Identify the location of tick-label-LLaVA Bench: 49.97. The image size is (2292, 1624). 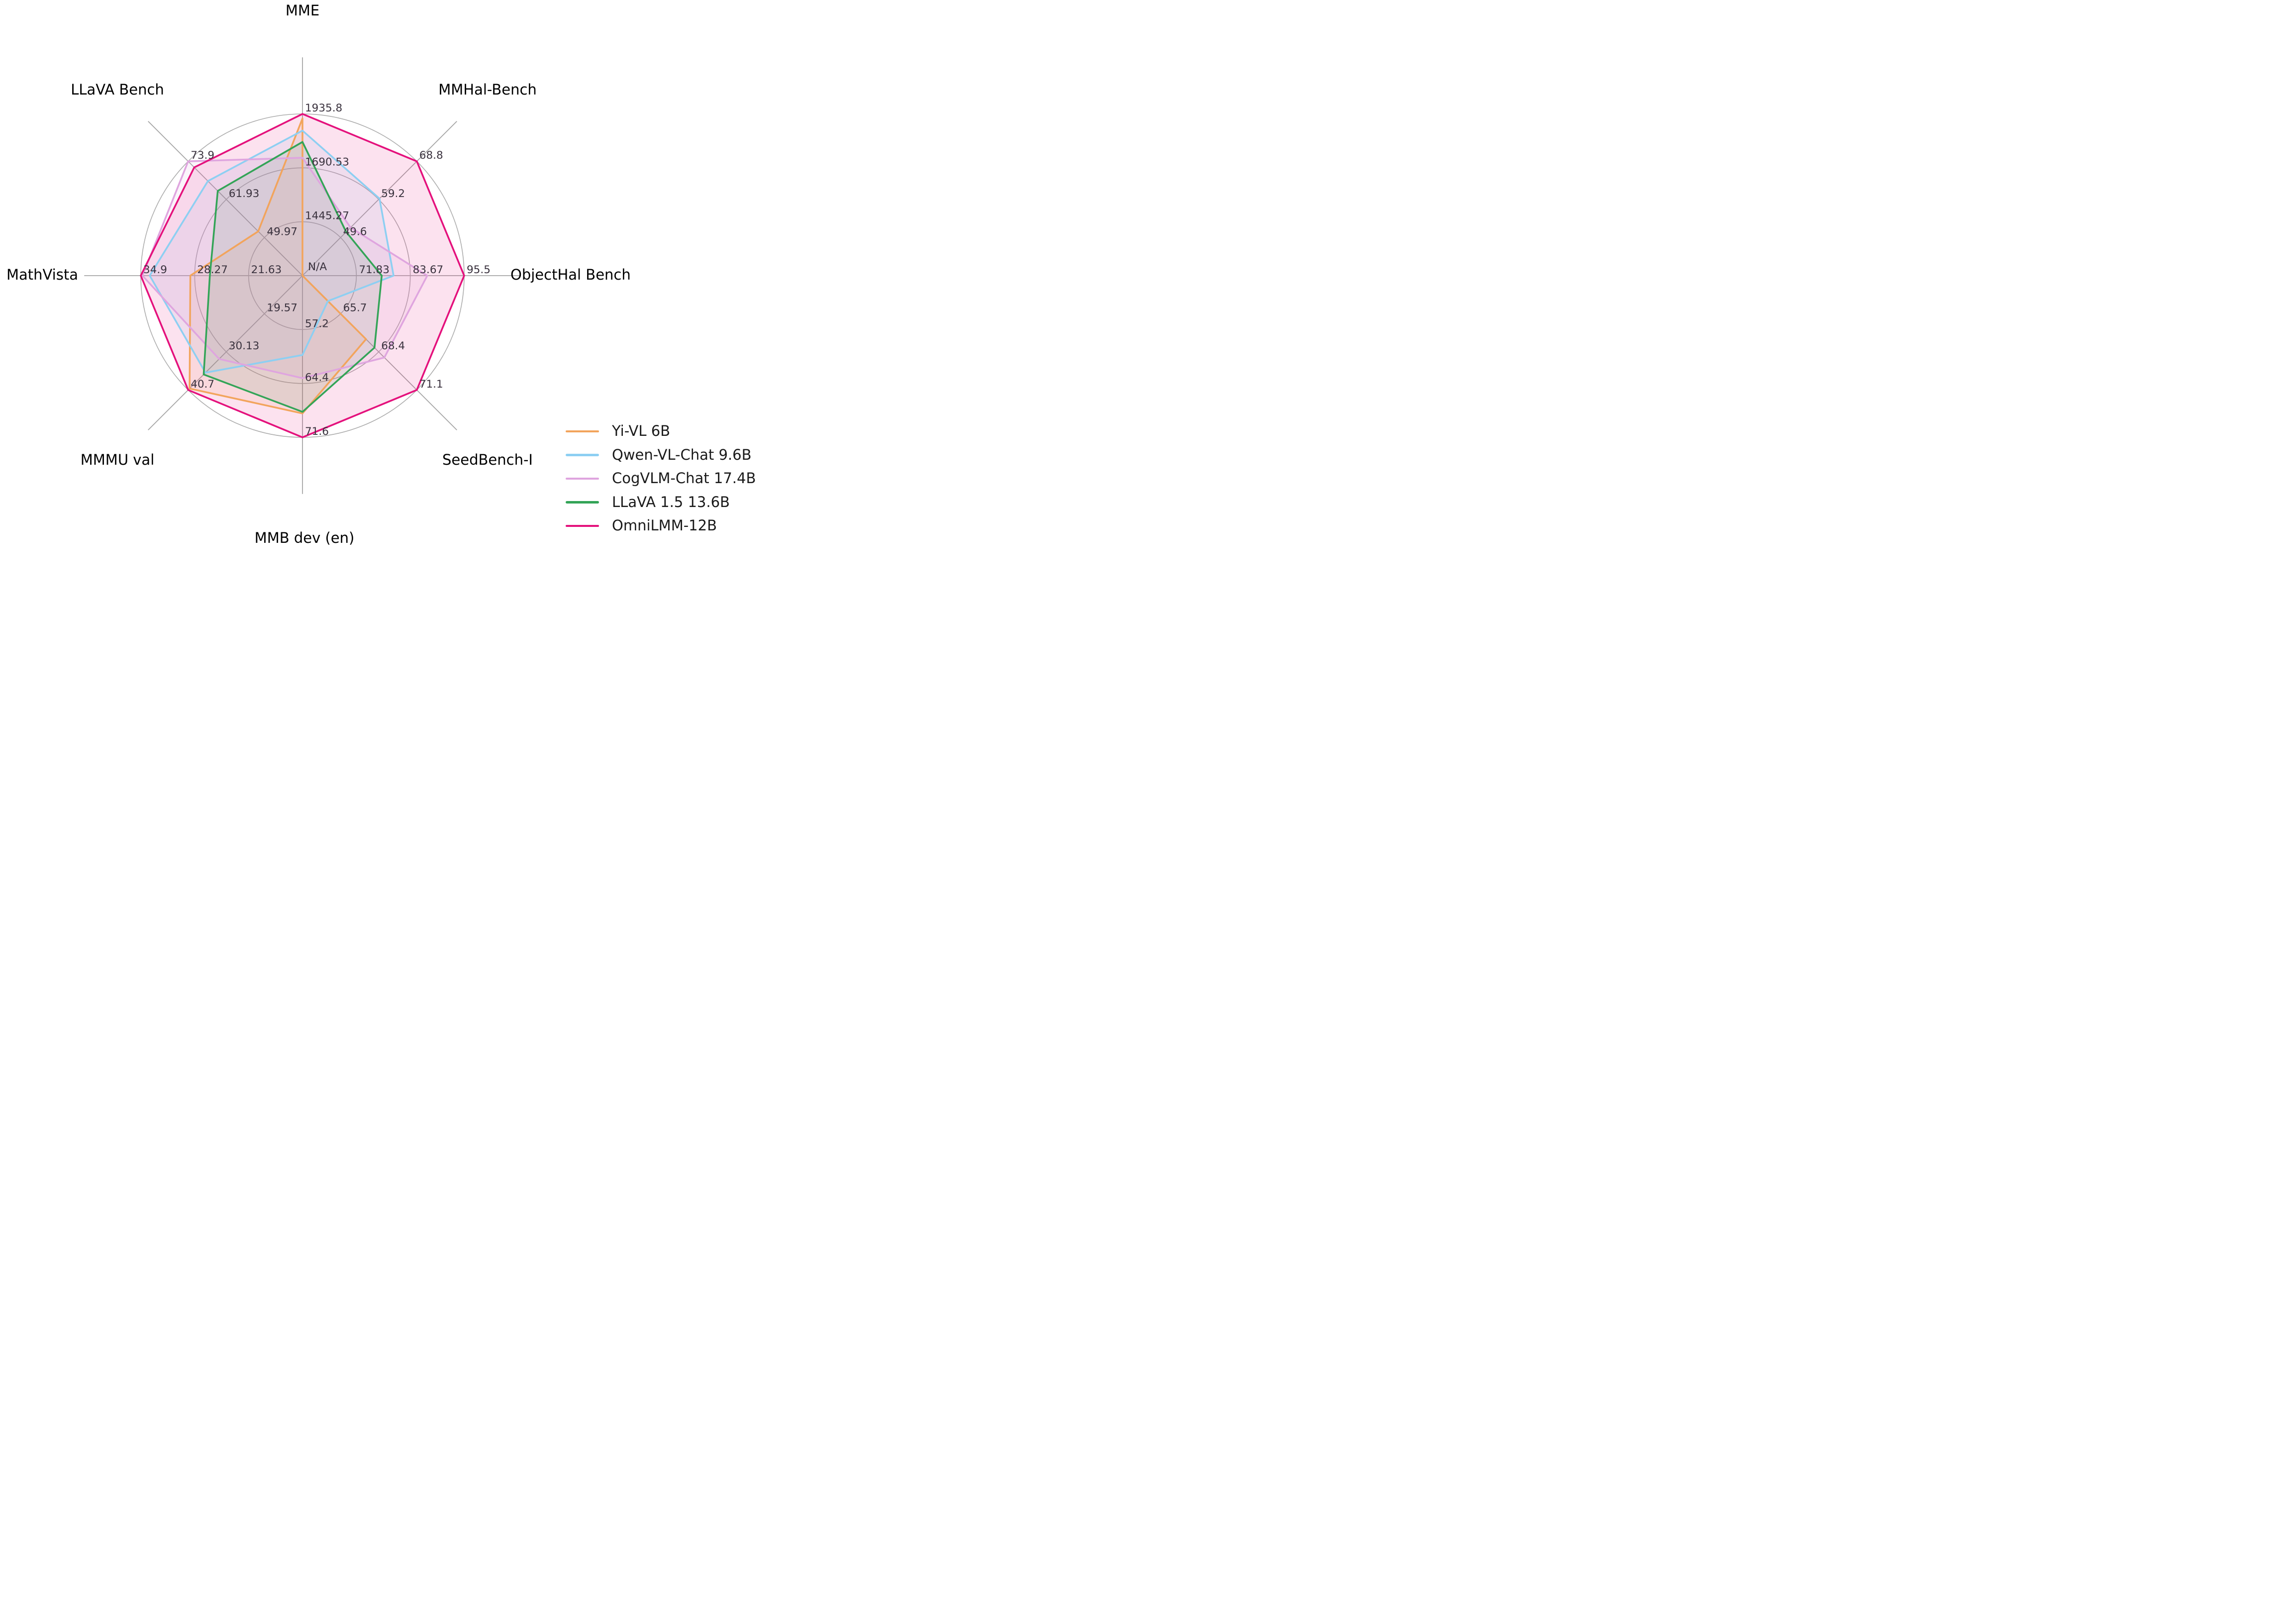
(282, 232).